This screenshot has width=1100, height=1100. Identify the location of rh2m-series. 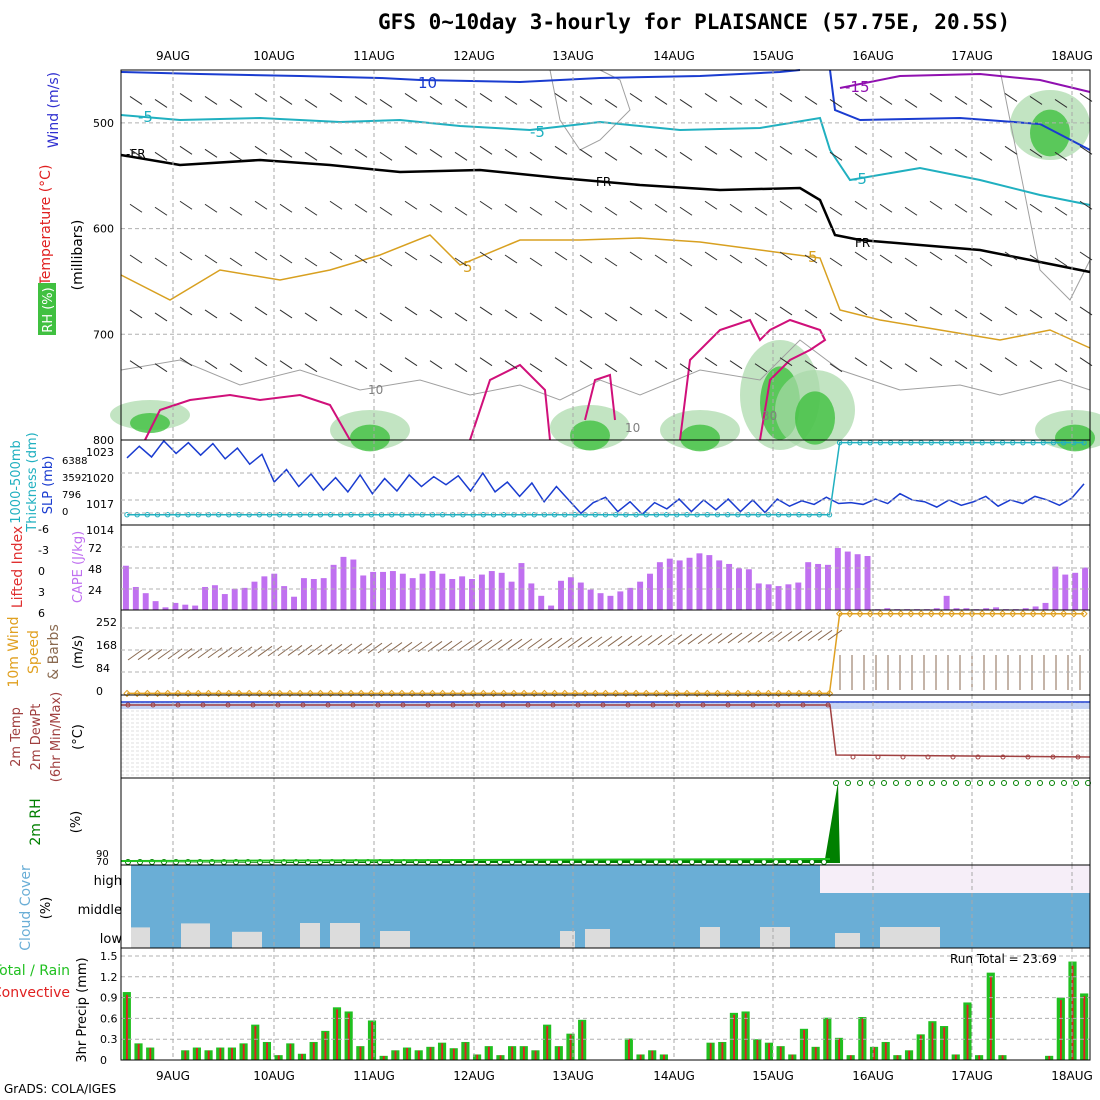
(475, 860).